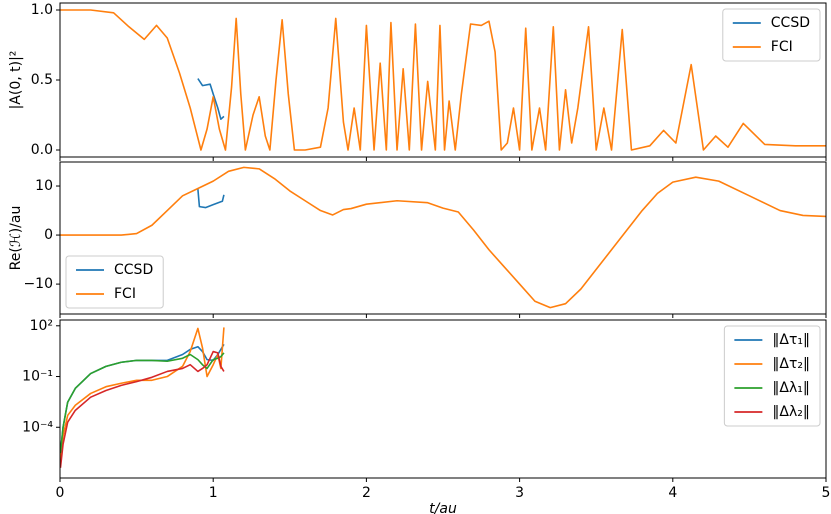 The image size is (831, 514). I want to click on x-tick-label: 5, so click(826, 493).